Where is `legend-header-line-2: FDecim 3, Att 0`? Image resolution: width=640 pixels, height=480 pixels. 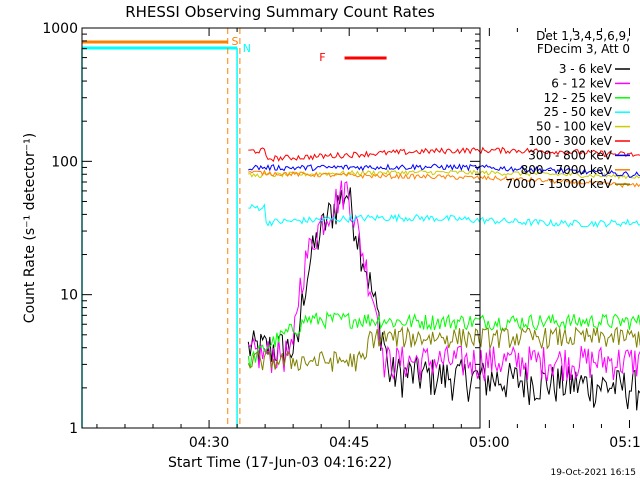
legend-header-line-2: FDecim 3, Att 0 is located at coordinates (583, 49).